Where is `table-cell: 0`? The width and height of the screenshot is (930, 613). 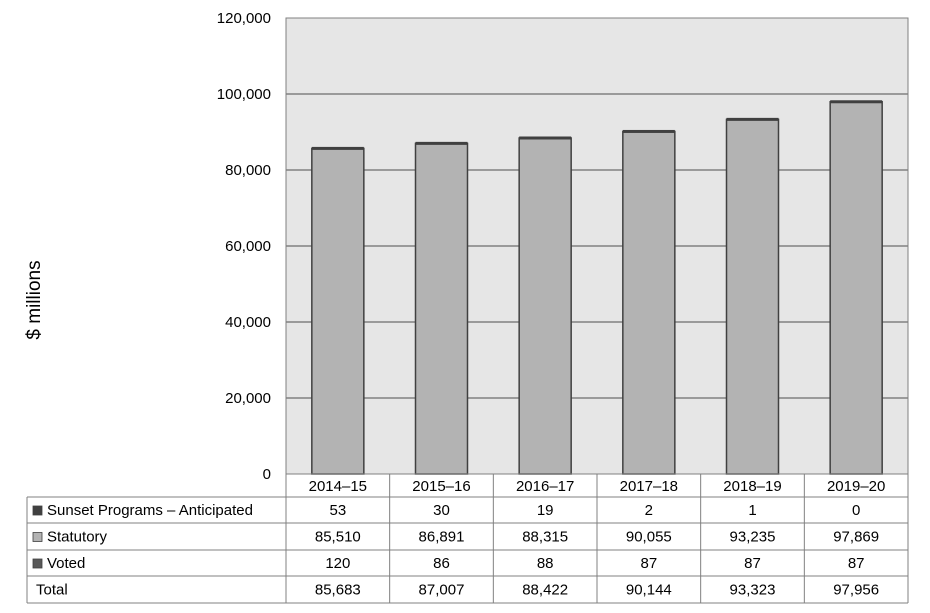
table-cell: 0 is located at coordinates (856, 510).